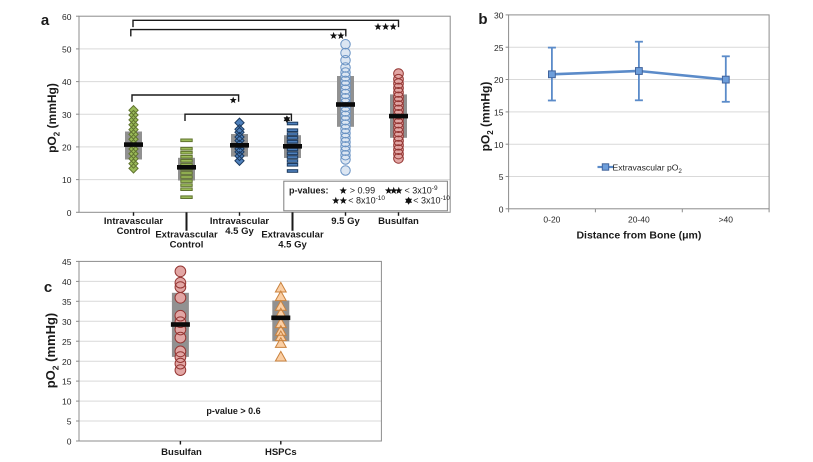 This screenshot has width=813, height=462. I want to click on svg-text: p-value > 0.6, so click(233, 411).